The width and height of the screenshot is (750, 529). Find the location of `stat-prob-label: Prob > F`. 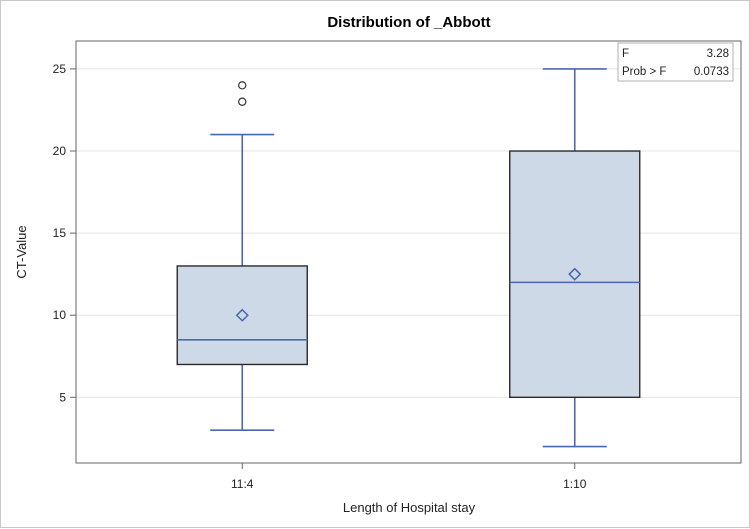

stat-prob-label: Prob > F is located at coordinates (644, 72).